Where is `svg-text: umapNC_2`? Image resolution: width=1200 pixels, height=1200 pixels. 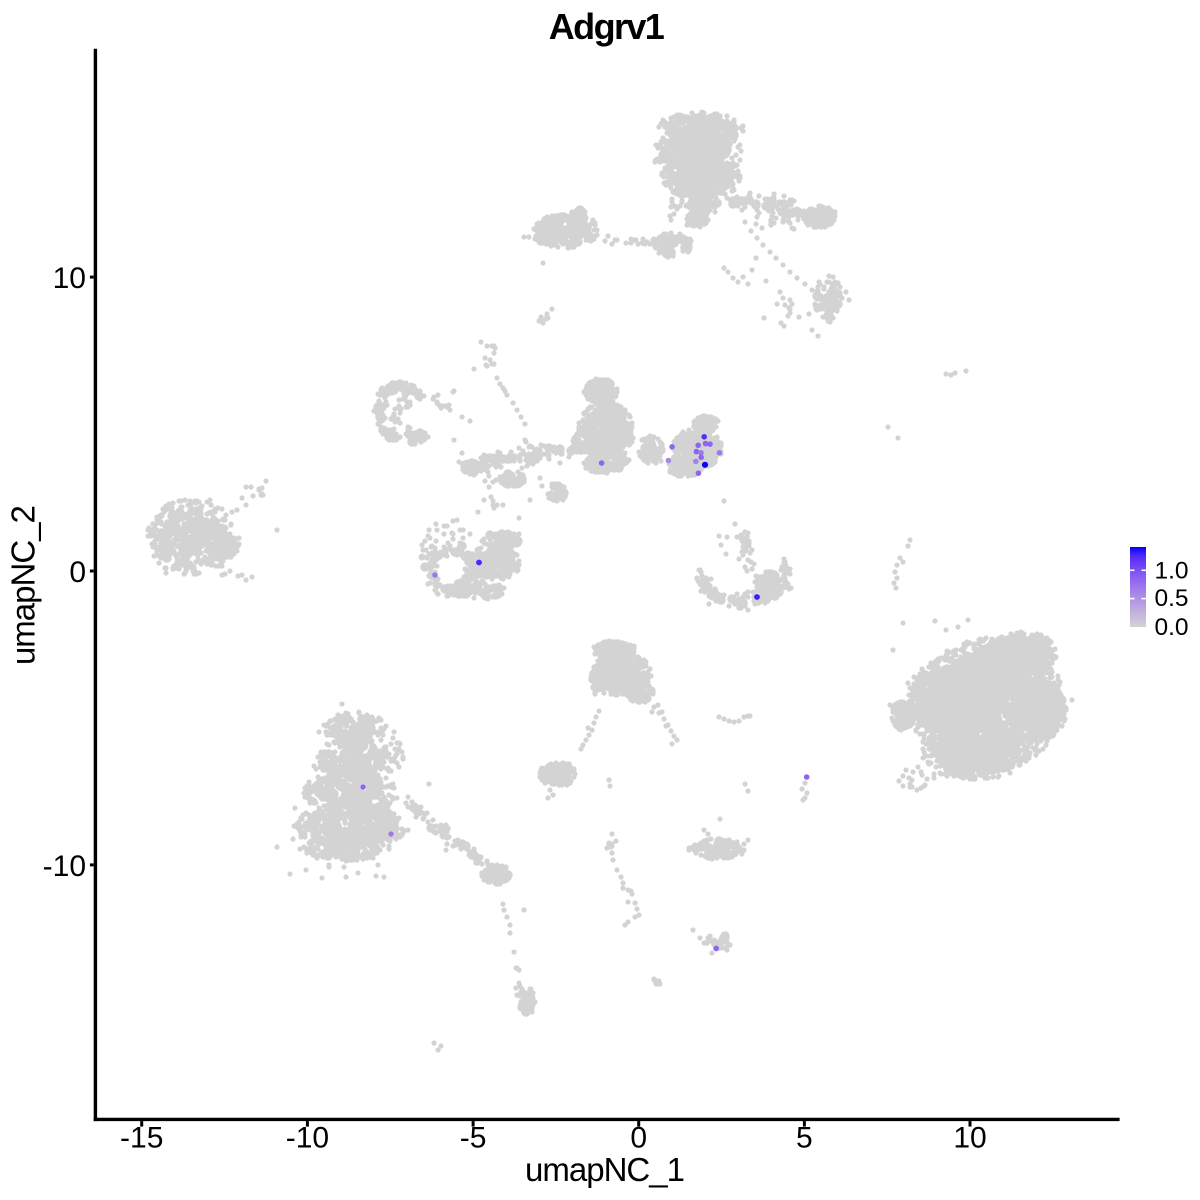
svg-text: umapNC_2 is located at coordinates (23, 585).